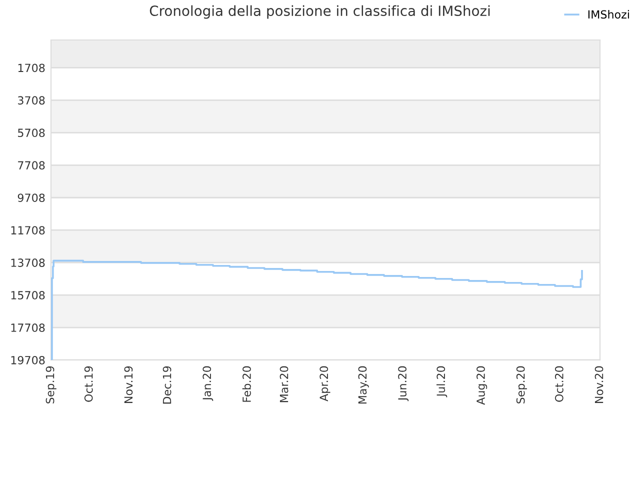  What do you see at coordinates (128, 384) in the screenshot?
I see `x-tick-label: Nov.19` at bounding box center [128, 384].